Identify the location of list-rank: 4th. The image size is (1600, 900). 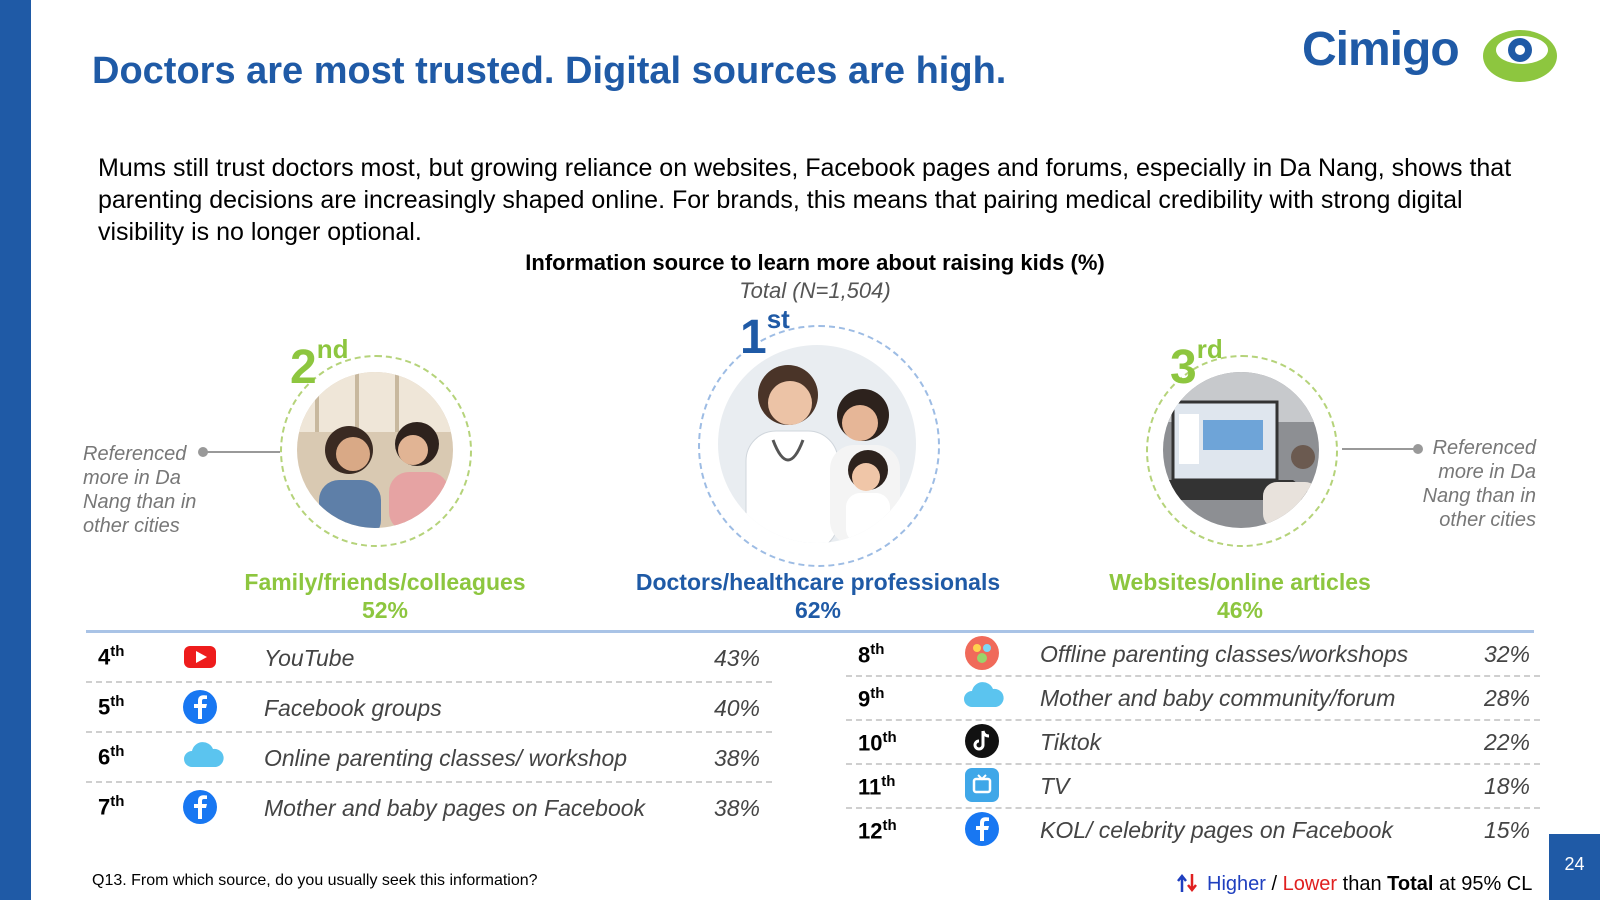
(111, 656).